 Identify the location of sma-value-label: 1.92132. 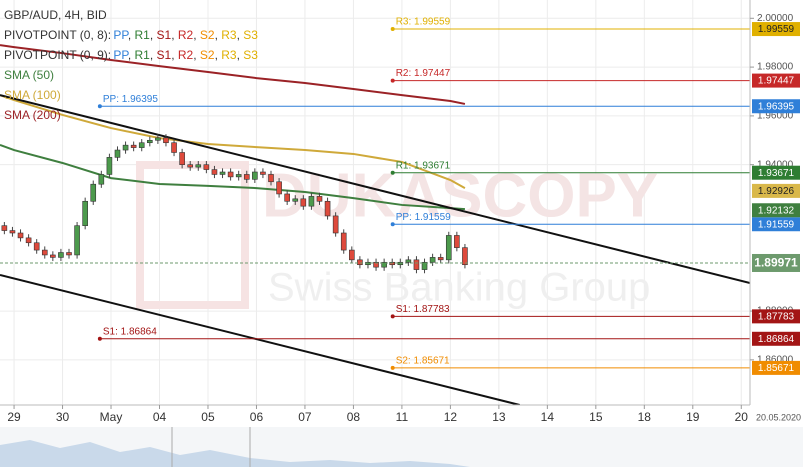
(776, 210).